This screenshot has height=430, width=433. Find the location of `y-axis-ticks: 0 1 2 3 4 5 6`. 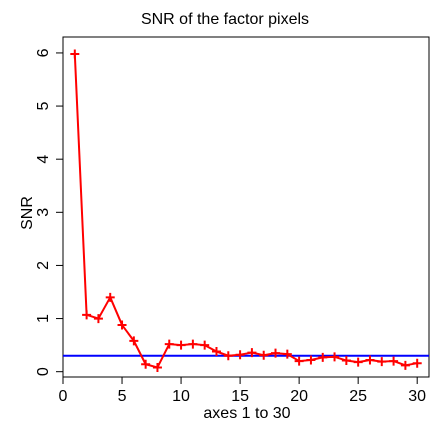

y-axis-ticks: 0 1 2 3 4 5 6 is located at coordinates (49, 212).